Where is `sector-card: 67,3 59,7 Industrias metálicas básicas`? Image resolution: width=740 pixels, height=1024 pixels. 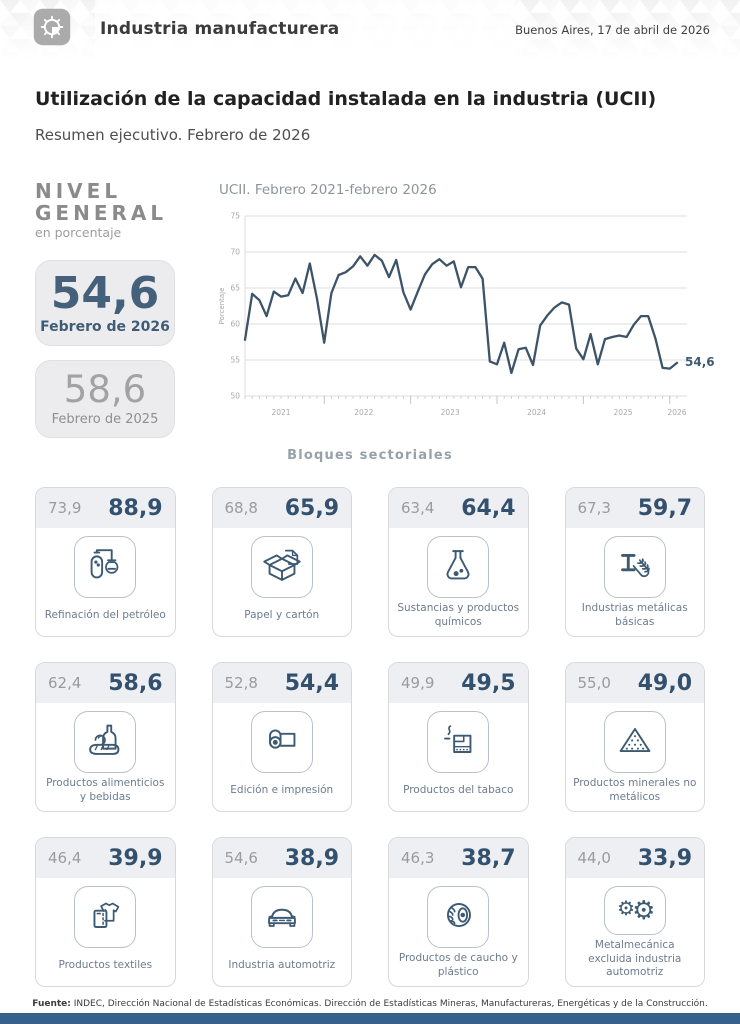 sector-card: 67,3 59,7 Industrias metálicas básicas is located at coordinates (634, 562).